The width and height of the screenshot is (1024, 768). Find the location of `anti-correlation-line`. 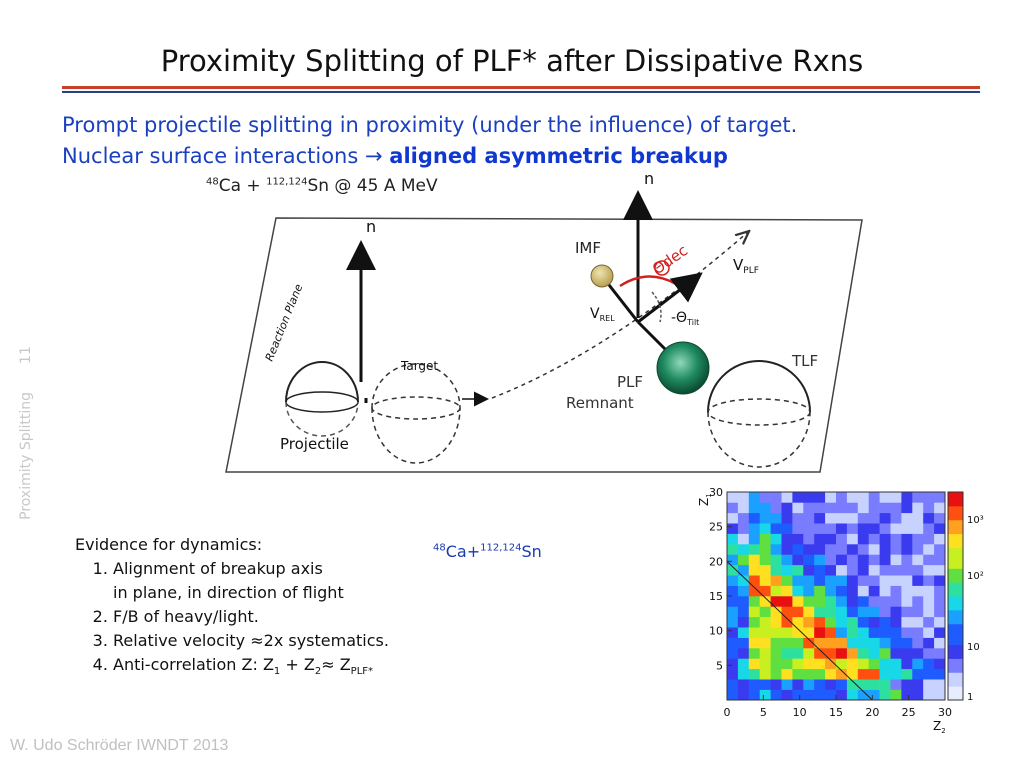

anti-correlation-line is located at coordinates (799, 630).